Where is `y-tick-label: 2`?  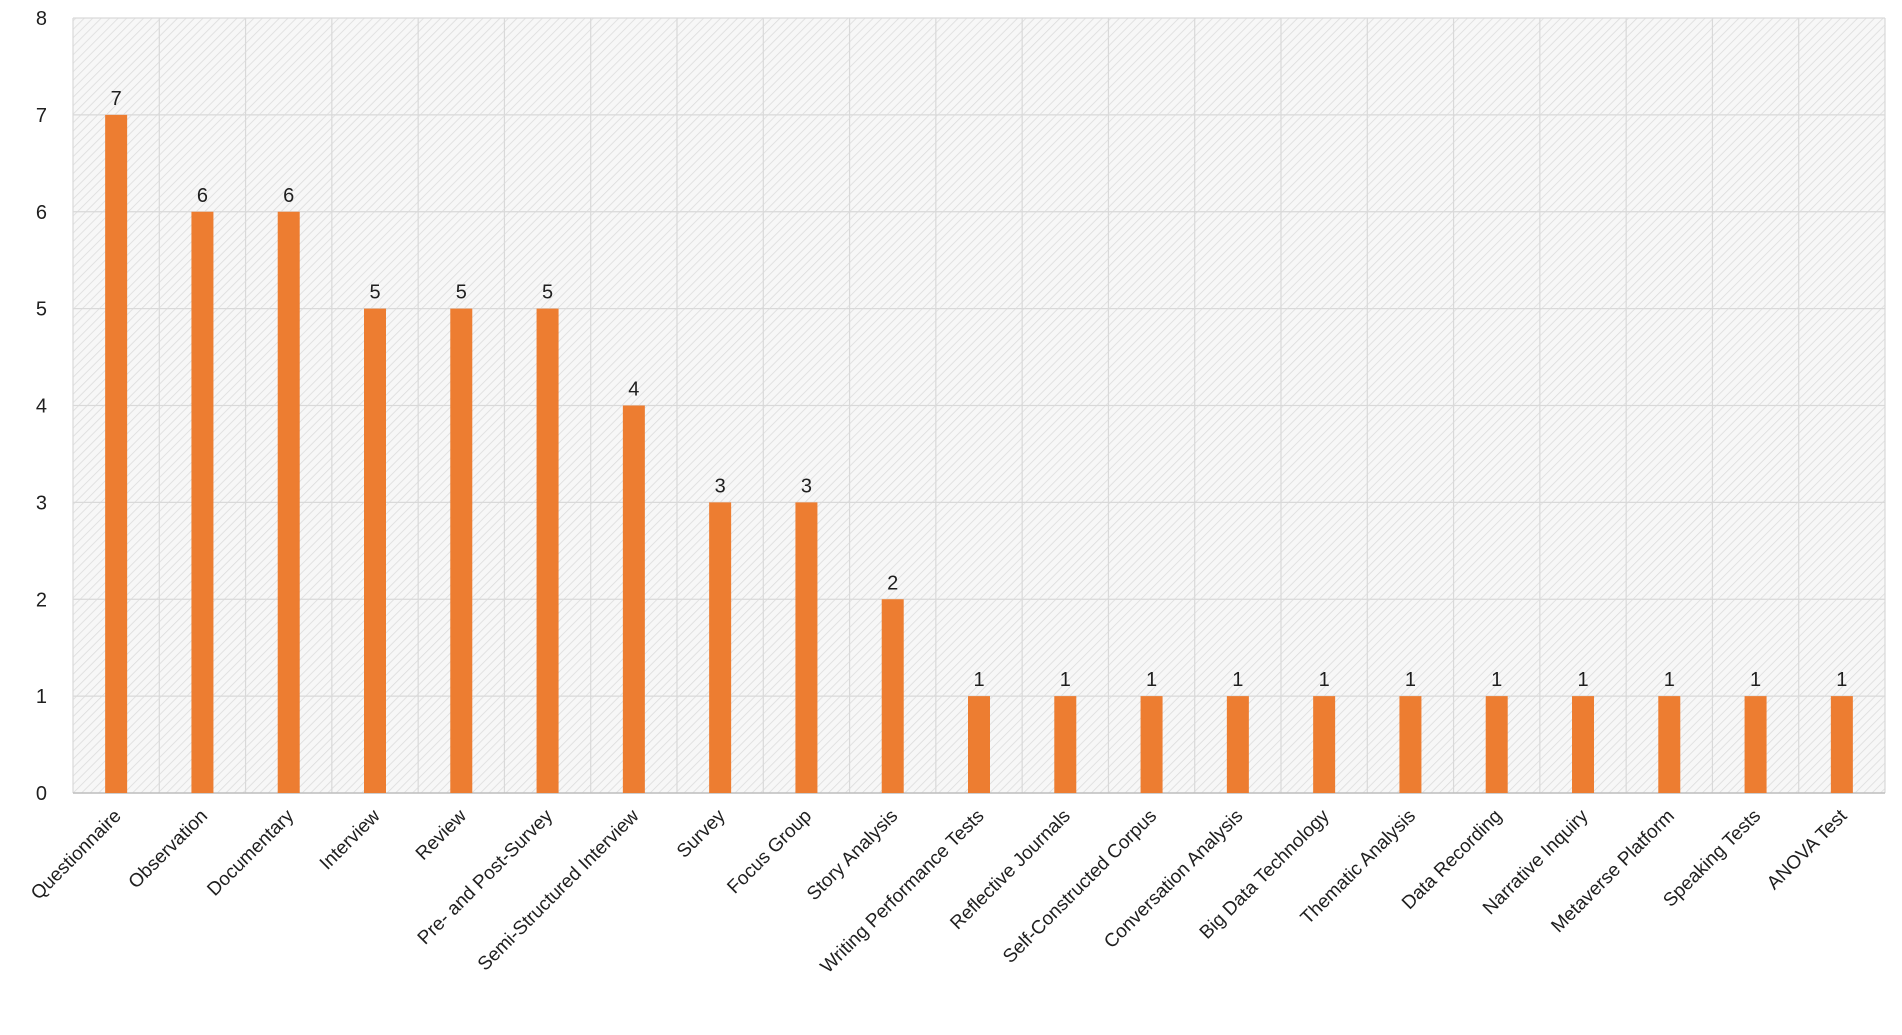
y-tick-label: 2 is located at coordinates (41, 600).